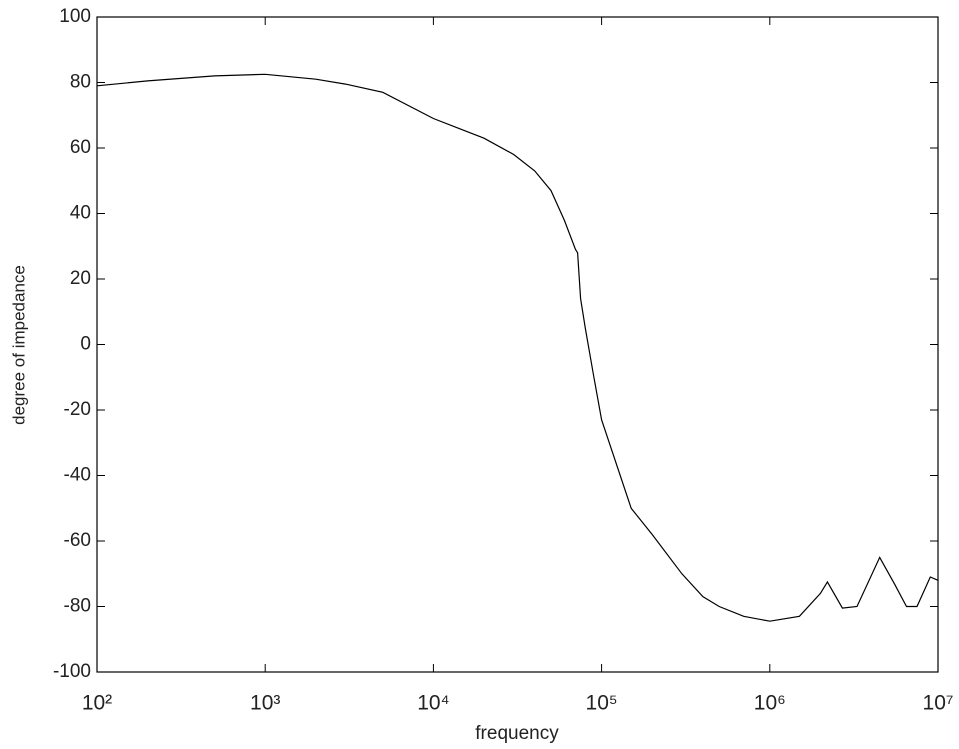 This screenshot has height=749, width=959. I want to click on y-tick-label: -20, so click(77, 409).